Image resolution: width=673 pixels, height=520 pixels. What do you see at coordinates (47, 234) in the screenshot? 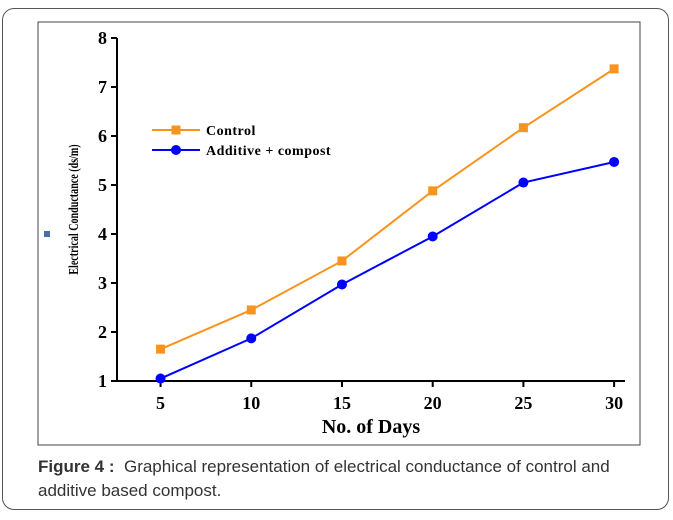
I see `decoration` at bounding box center [47, 234].